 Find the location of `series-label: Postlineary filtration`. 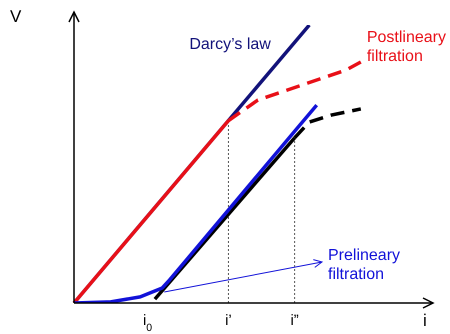

series-label: Postlineary filtration is located at coordinates (406, 46).